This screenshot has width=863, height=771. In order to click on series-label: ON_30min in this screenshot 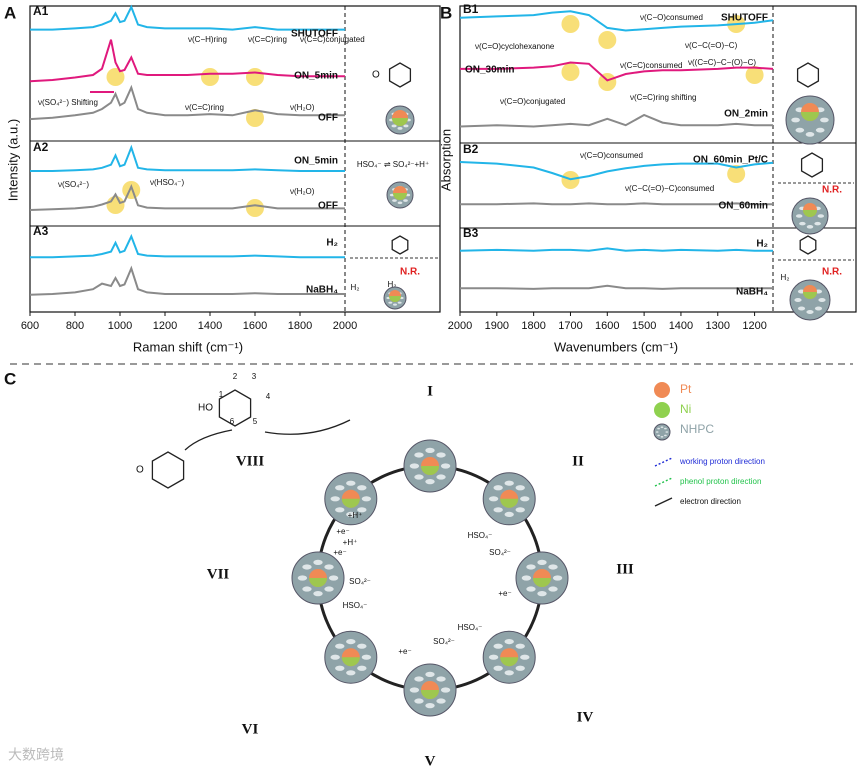, I will do `click(489, 70)`.